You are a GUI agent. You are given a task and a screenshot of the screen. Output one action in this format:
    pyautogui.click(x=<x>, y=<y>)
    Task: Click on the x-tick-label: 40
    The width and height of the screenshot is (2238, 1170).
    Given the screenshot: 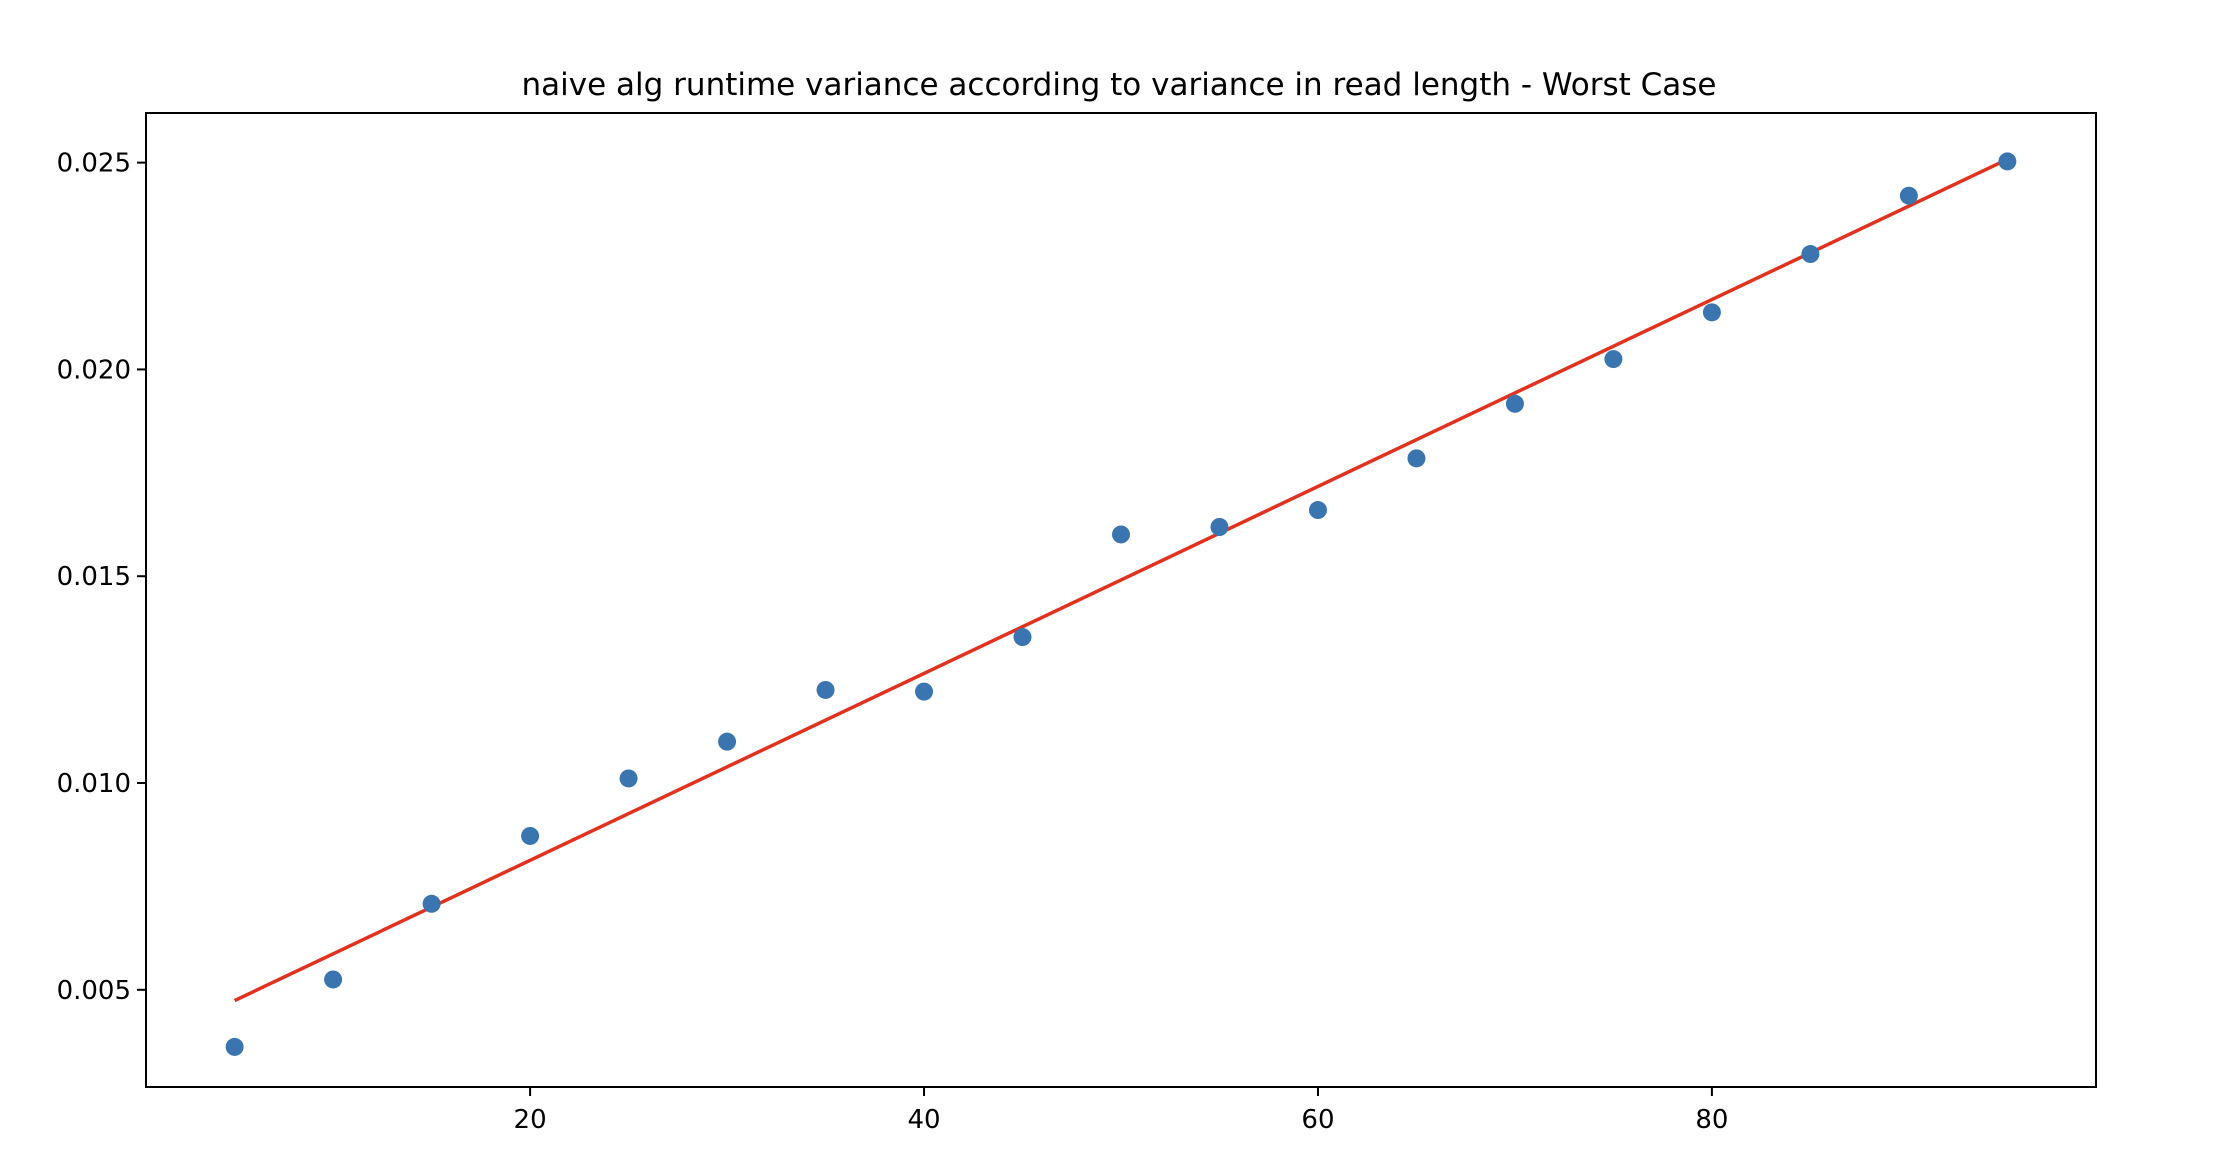 What is the action you would take?
    pyautogui.click(x=923, y=1120)
    